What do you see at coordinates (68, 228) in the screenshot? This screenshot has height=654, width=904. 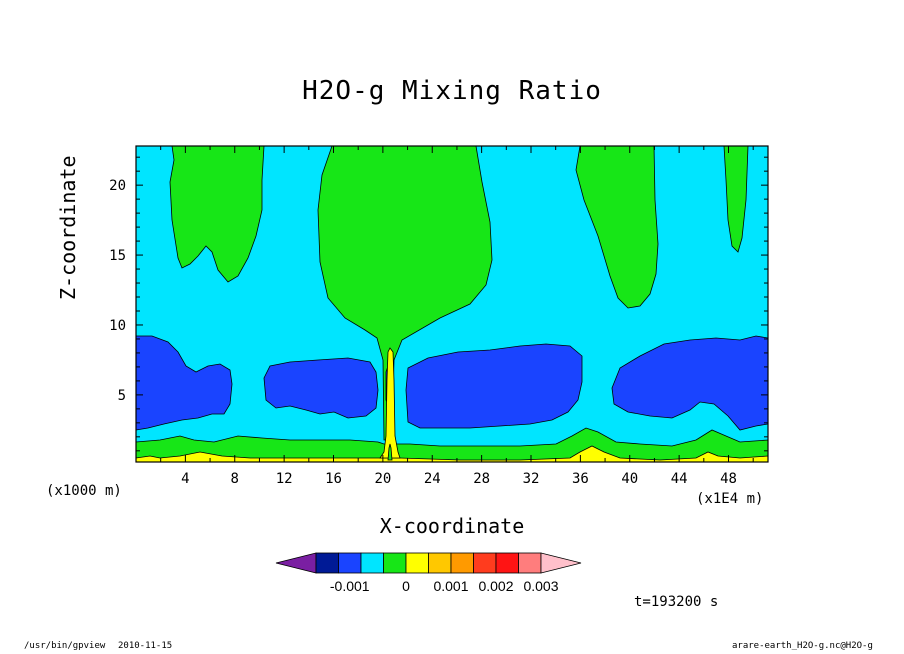 I see `y-axis-label: Z-coordinate` at bounding box center [68, 228].